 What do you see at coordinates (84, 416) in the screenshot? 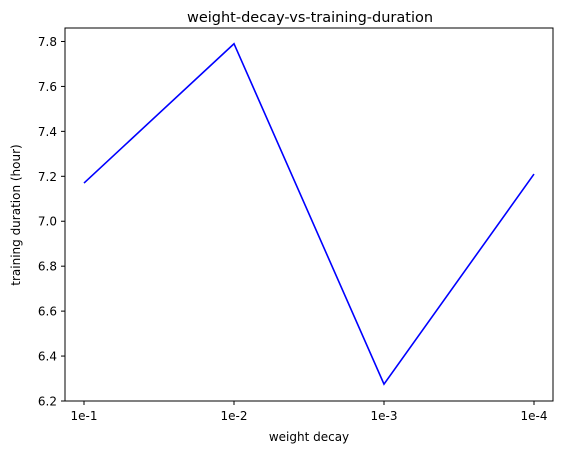
I see `x-tick-label: 1e-1` at bounding box center [84, 416].